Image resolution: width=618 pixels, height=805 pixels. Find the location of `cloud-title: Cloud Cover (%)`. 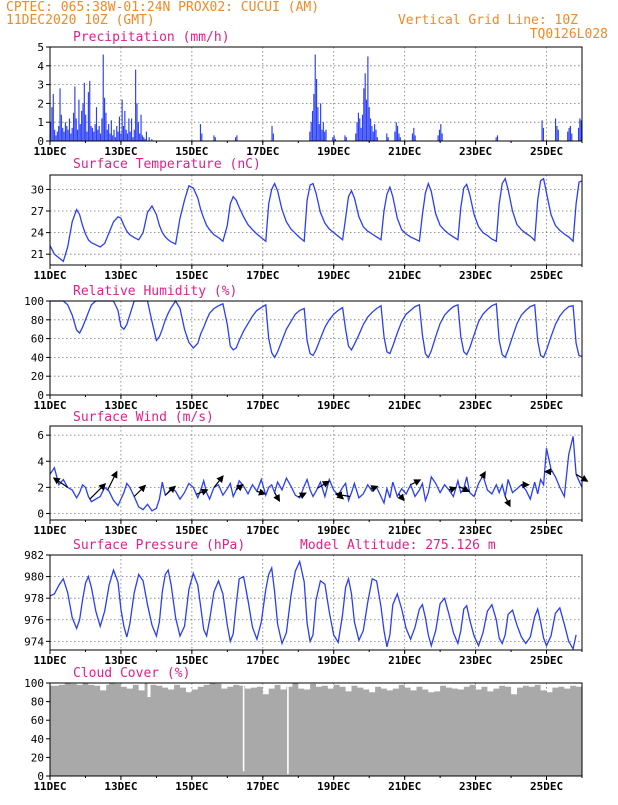

cloud-title: Cloud Cover (%) is located at coordinates (131, 673).